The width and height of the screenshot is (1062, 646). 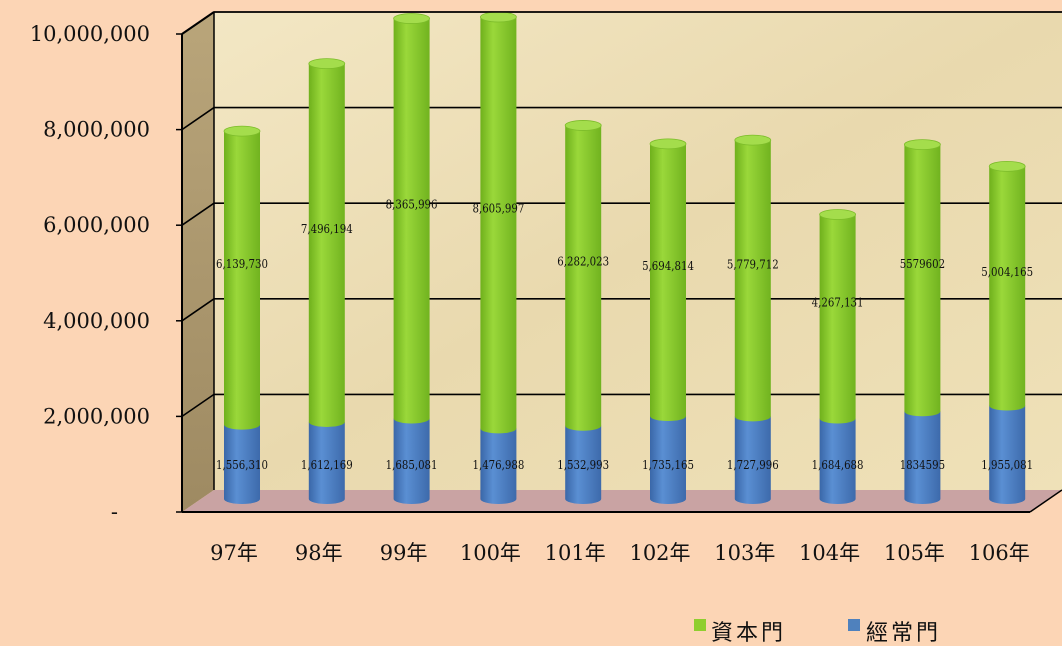 I want to click on floor-right-edge, so click(x=1045, y=501).